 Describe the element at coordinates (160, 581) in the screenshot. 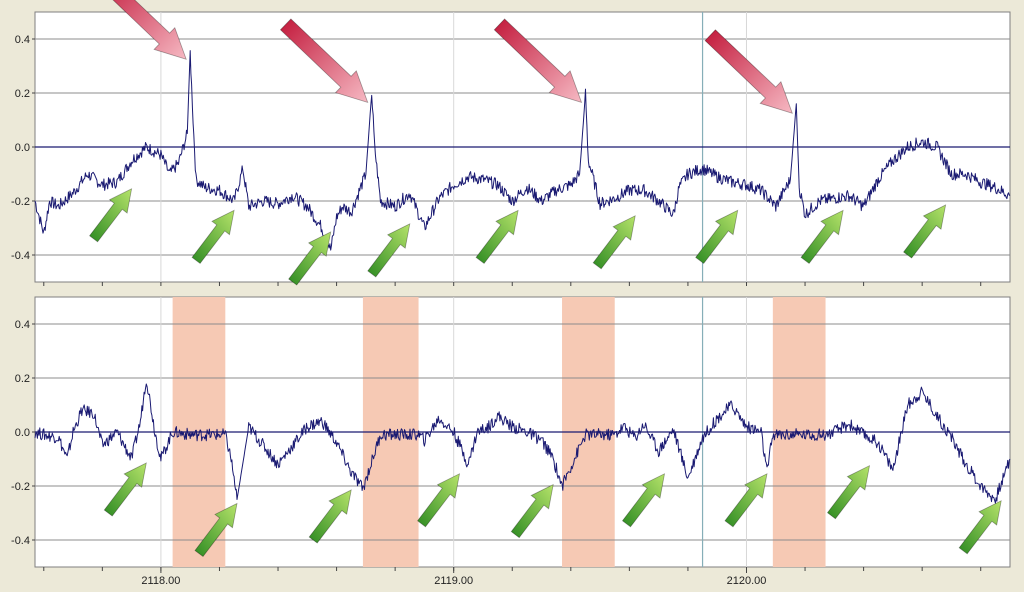

I see `x-tick-label: 2118.00` at that location.